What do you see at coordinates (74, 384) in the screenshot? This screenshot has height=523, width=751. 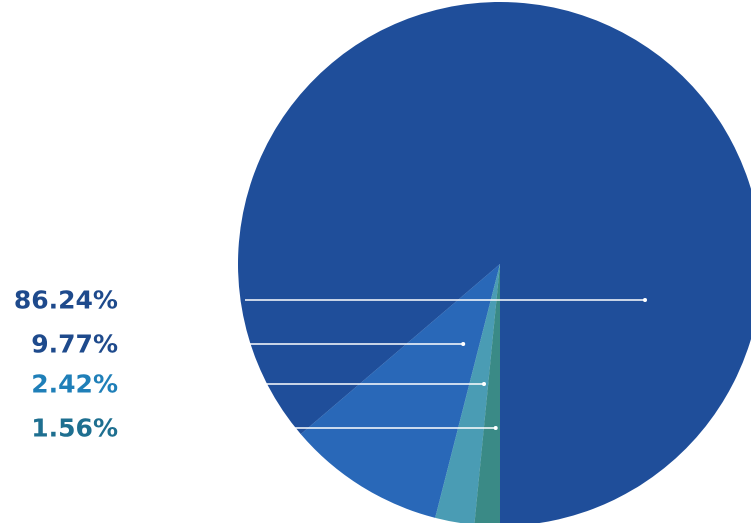 I see `slice-label-3: 2.42%` at bounding box center [74, 384].